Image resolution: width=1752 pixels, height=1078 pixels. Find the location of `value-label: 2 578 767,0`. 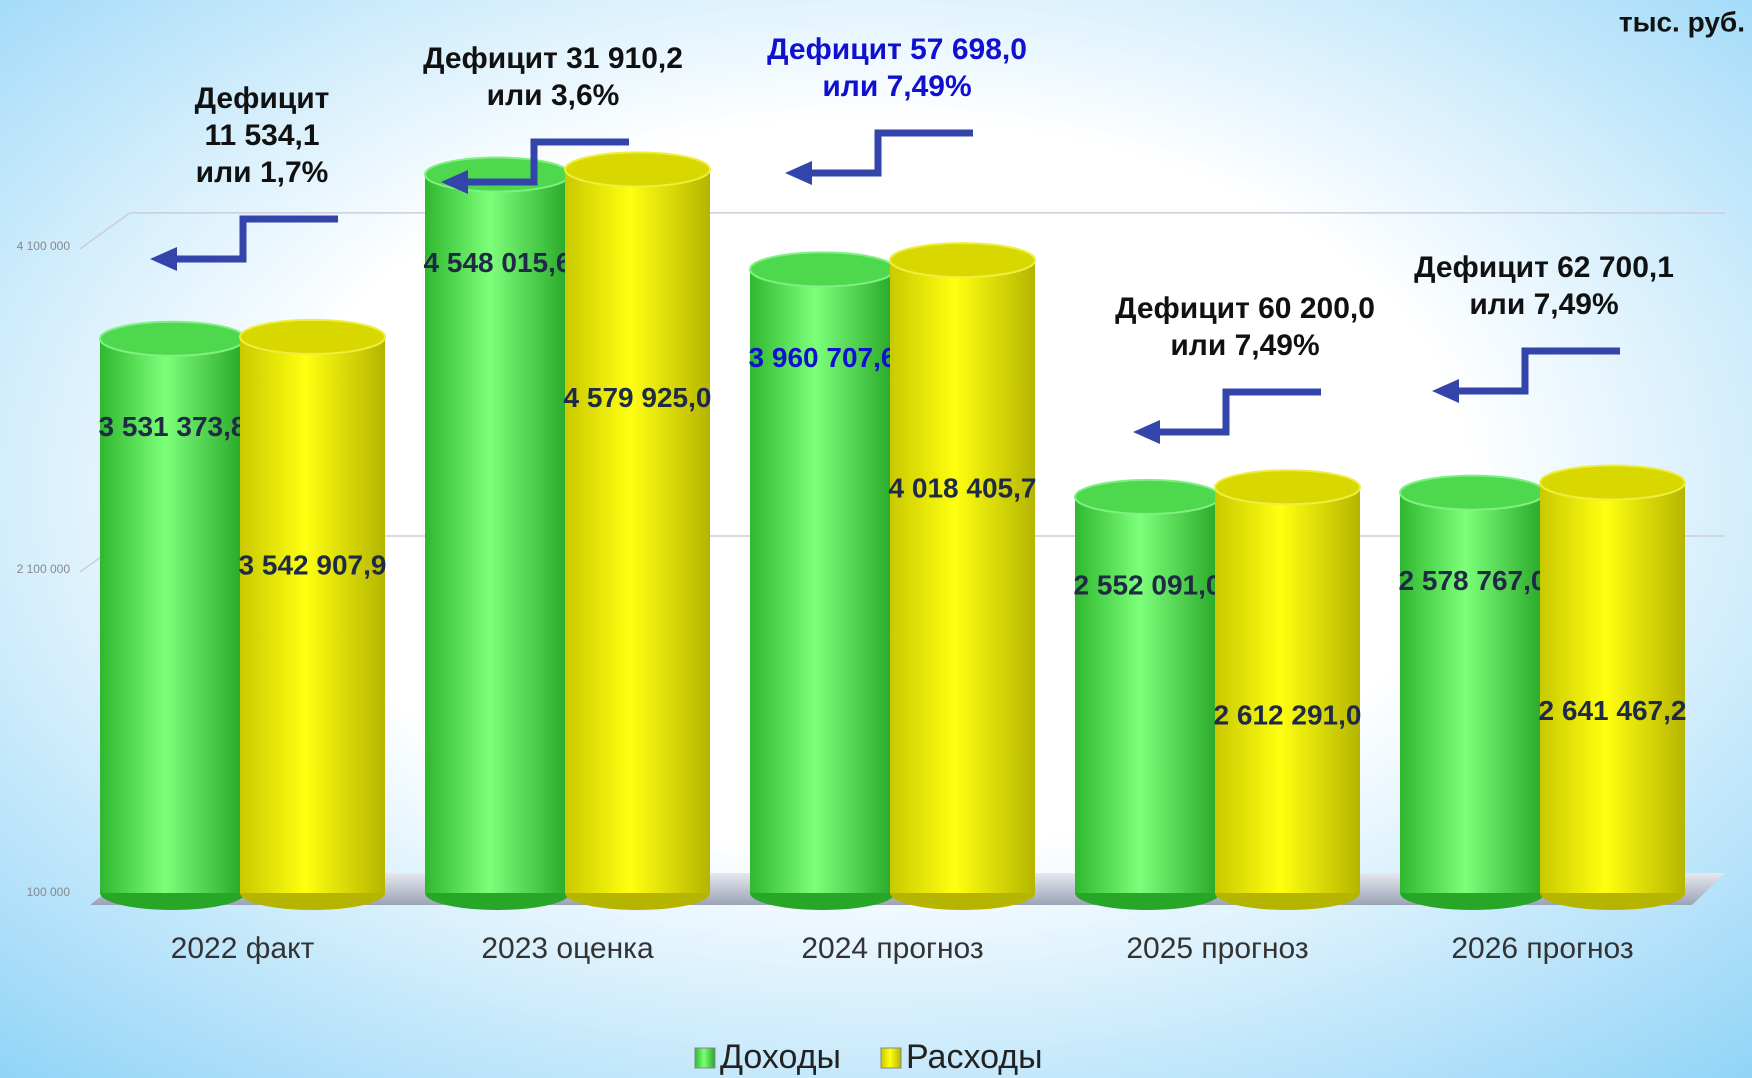

value-label: 2 578 767,0 is located at coordinates (1473, 580).